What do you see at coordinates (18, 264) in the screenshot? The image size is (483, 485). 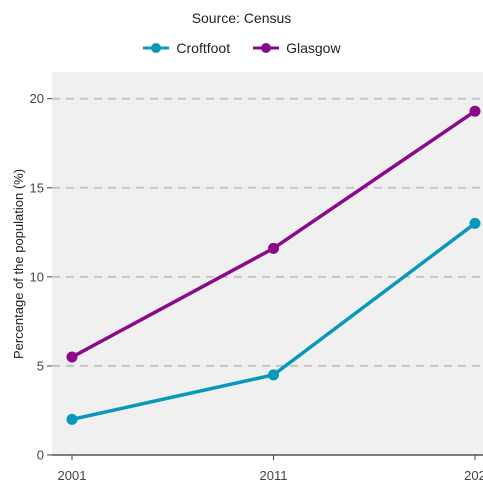 I see `y-axis-label: Percentage of the population (%)` at bounding box center [18, 264].